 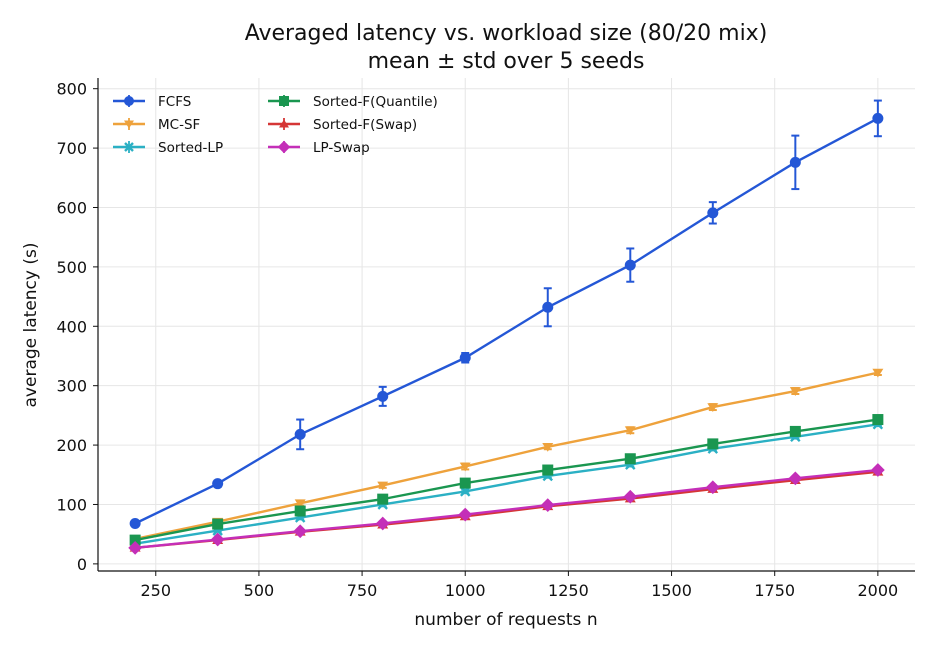 What do you see at coordinates (82, 564) in the screenshot?
I see `y-tick-label: 0` at bounding box center [82, 564].